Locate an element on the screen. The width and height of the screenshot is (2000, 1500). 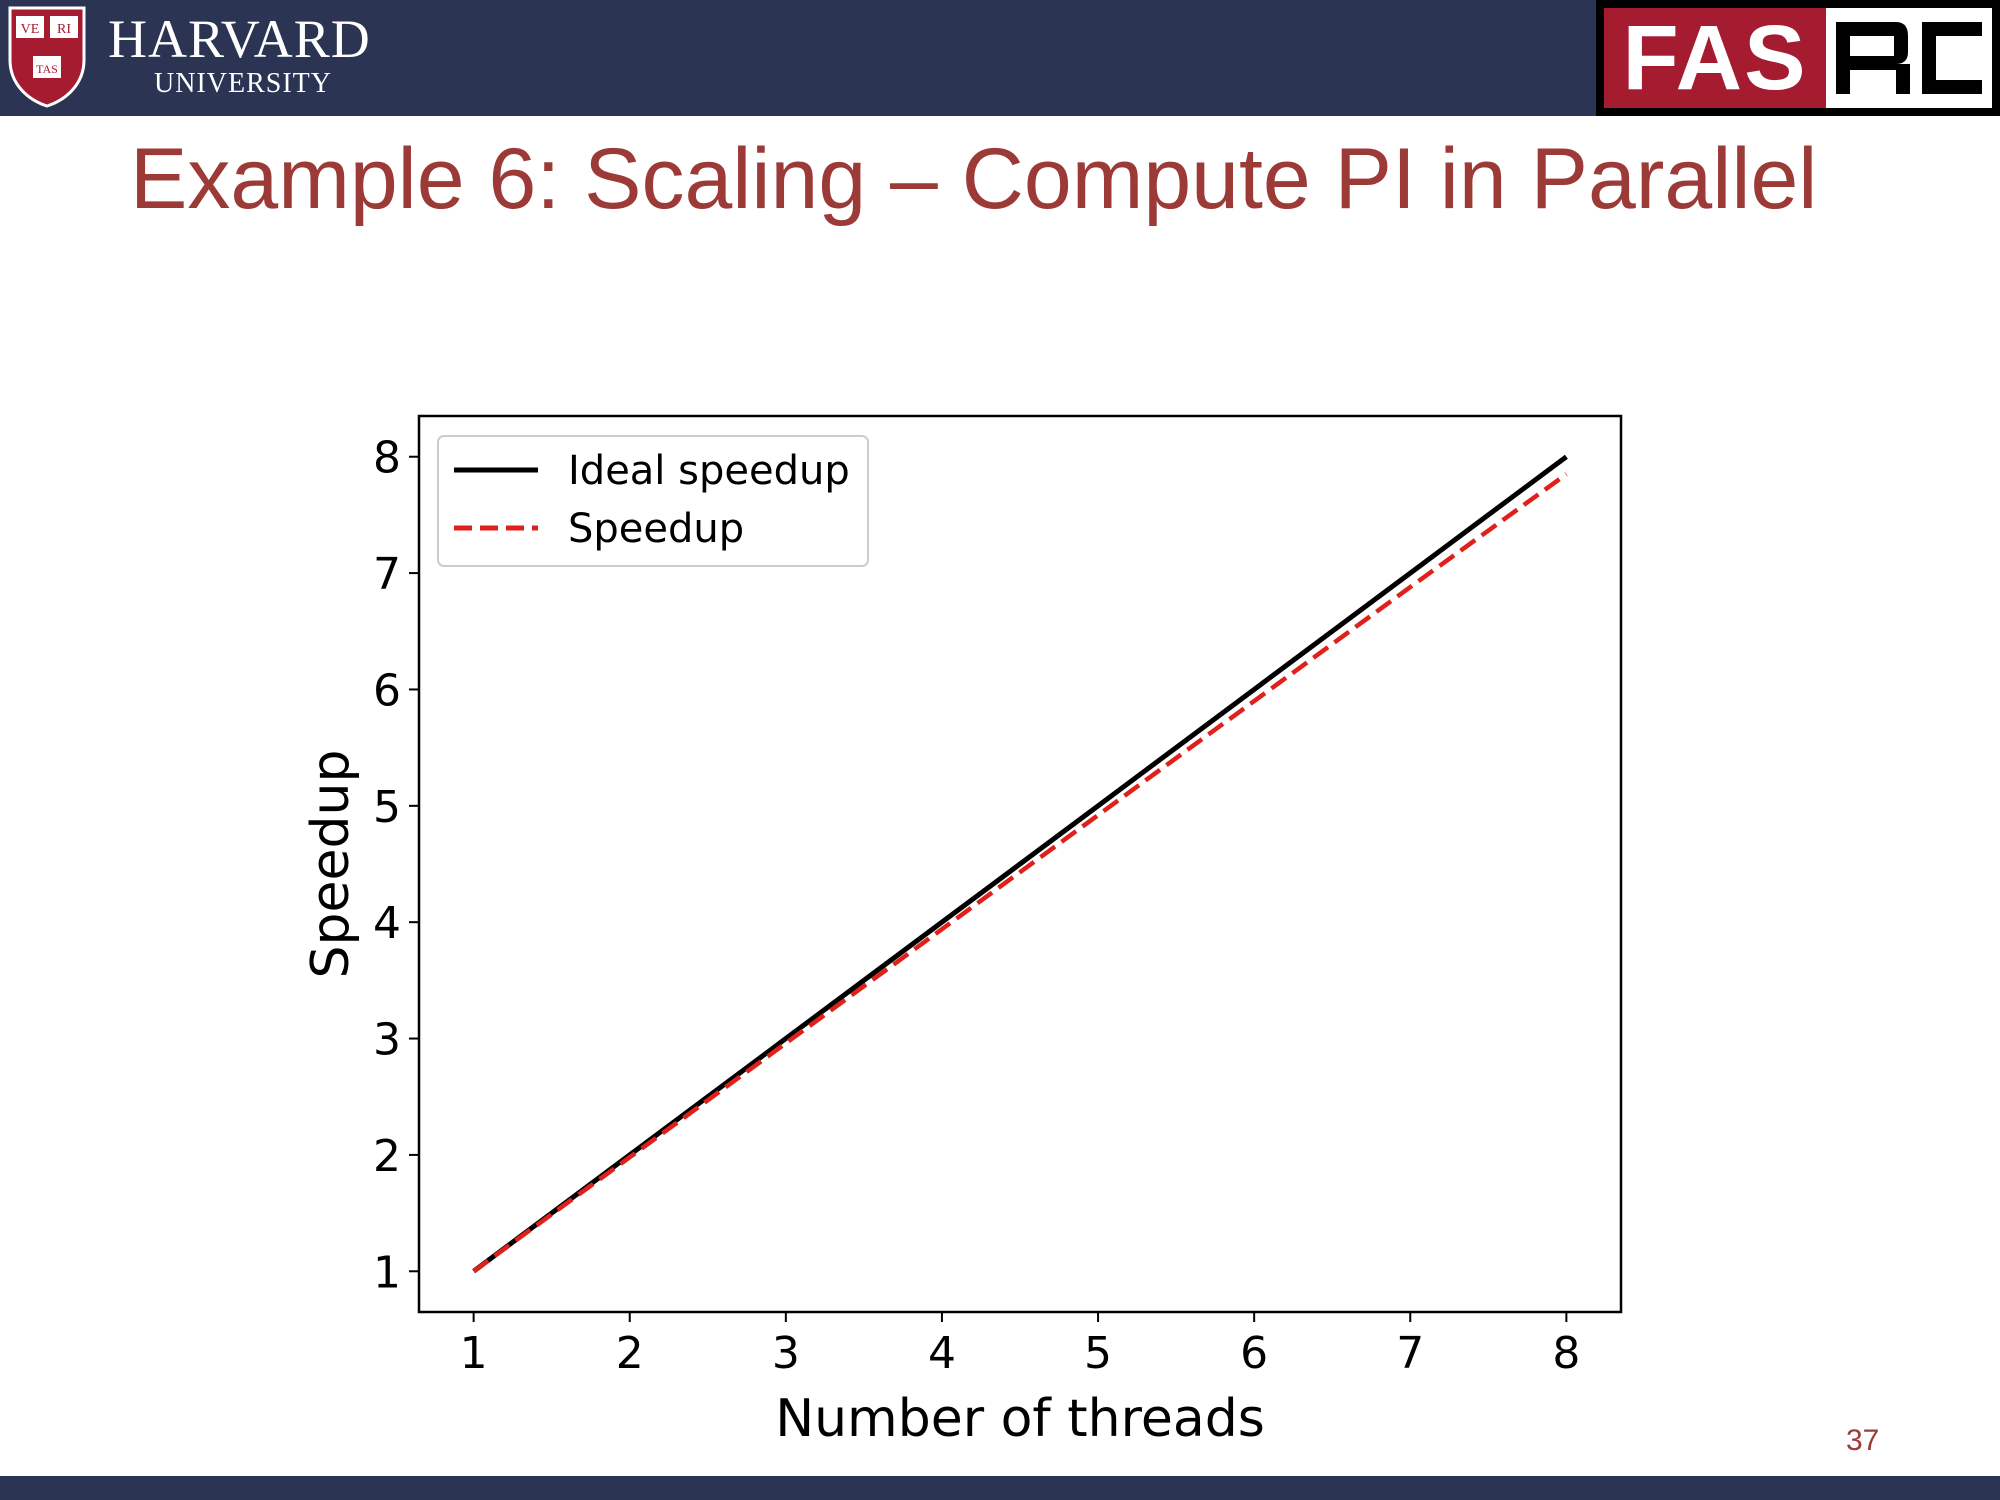
fasrc-logo: FAS is located at coordinates (1798, 58).